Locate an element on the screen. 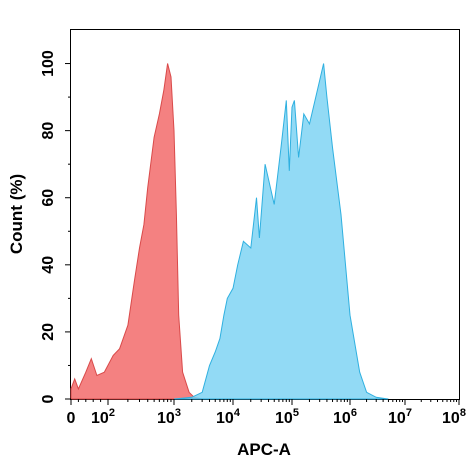 The width and height of the screenshot is (471, 473). x-tick-label: 10⁵ is located at coordinates (287, 417).